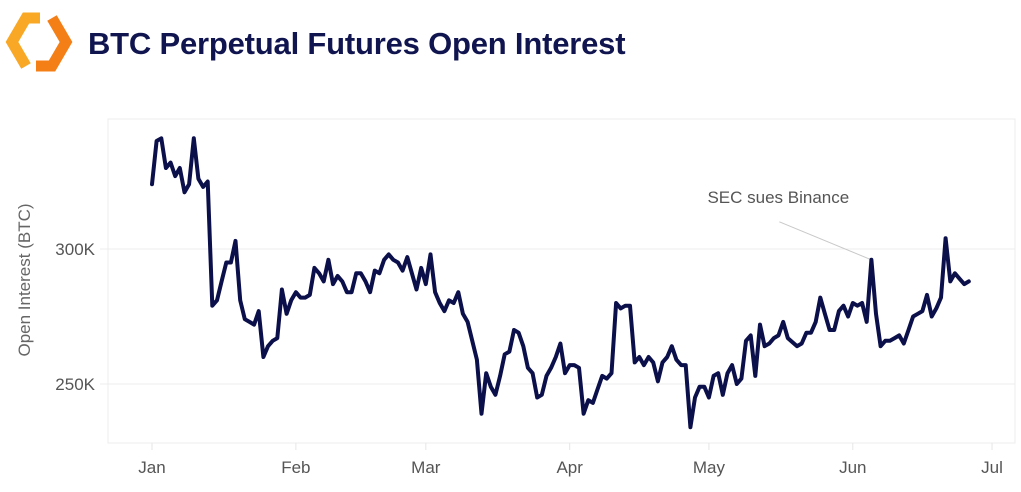  I want to click on hexagon-logo-icon, so click(39, 42).